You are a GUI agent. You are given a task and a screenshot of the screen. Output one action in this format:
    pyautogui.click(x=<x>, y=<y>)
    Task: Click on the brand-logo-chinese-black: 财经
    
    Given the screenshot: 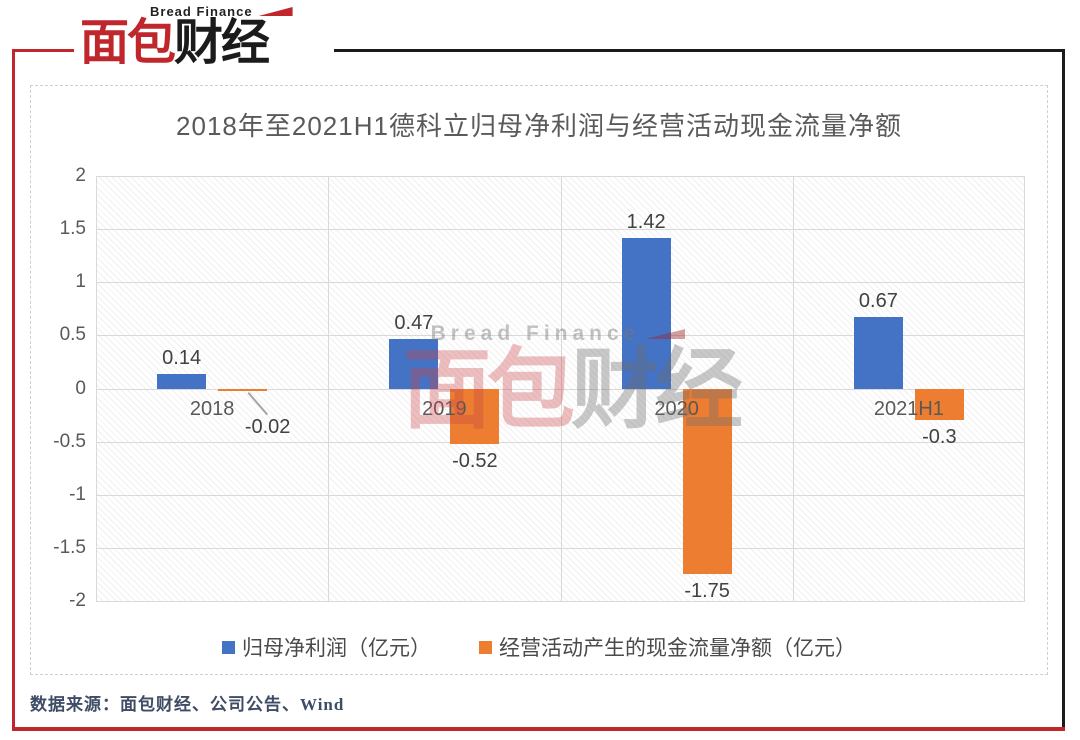 What is the action you would take?
    pyautogui.click(x=222, y=43)
    